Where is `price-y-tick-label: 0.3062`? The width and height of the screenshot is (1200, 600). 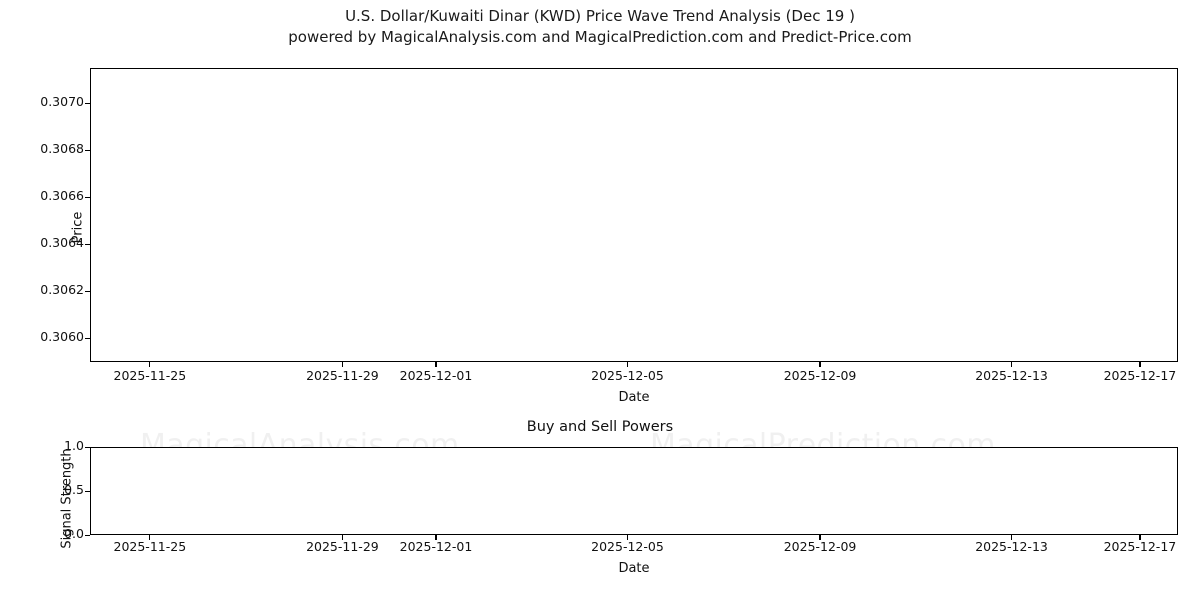 price-y-tick-label: 0.3062 is located at coordinates (62, 290).